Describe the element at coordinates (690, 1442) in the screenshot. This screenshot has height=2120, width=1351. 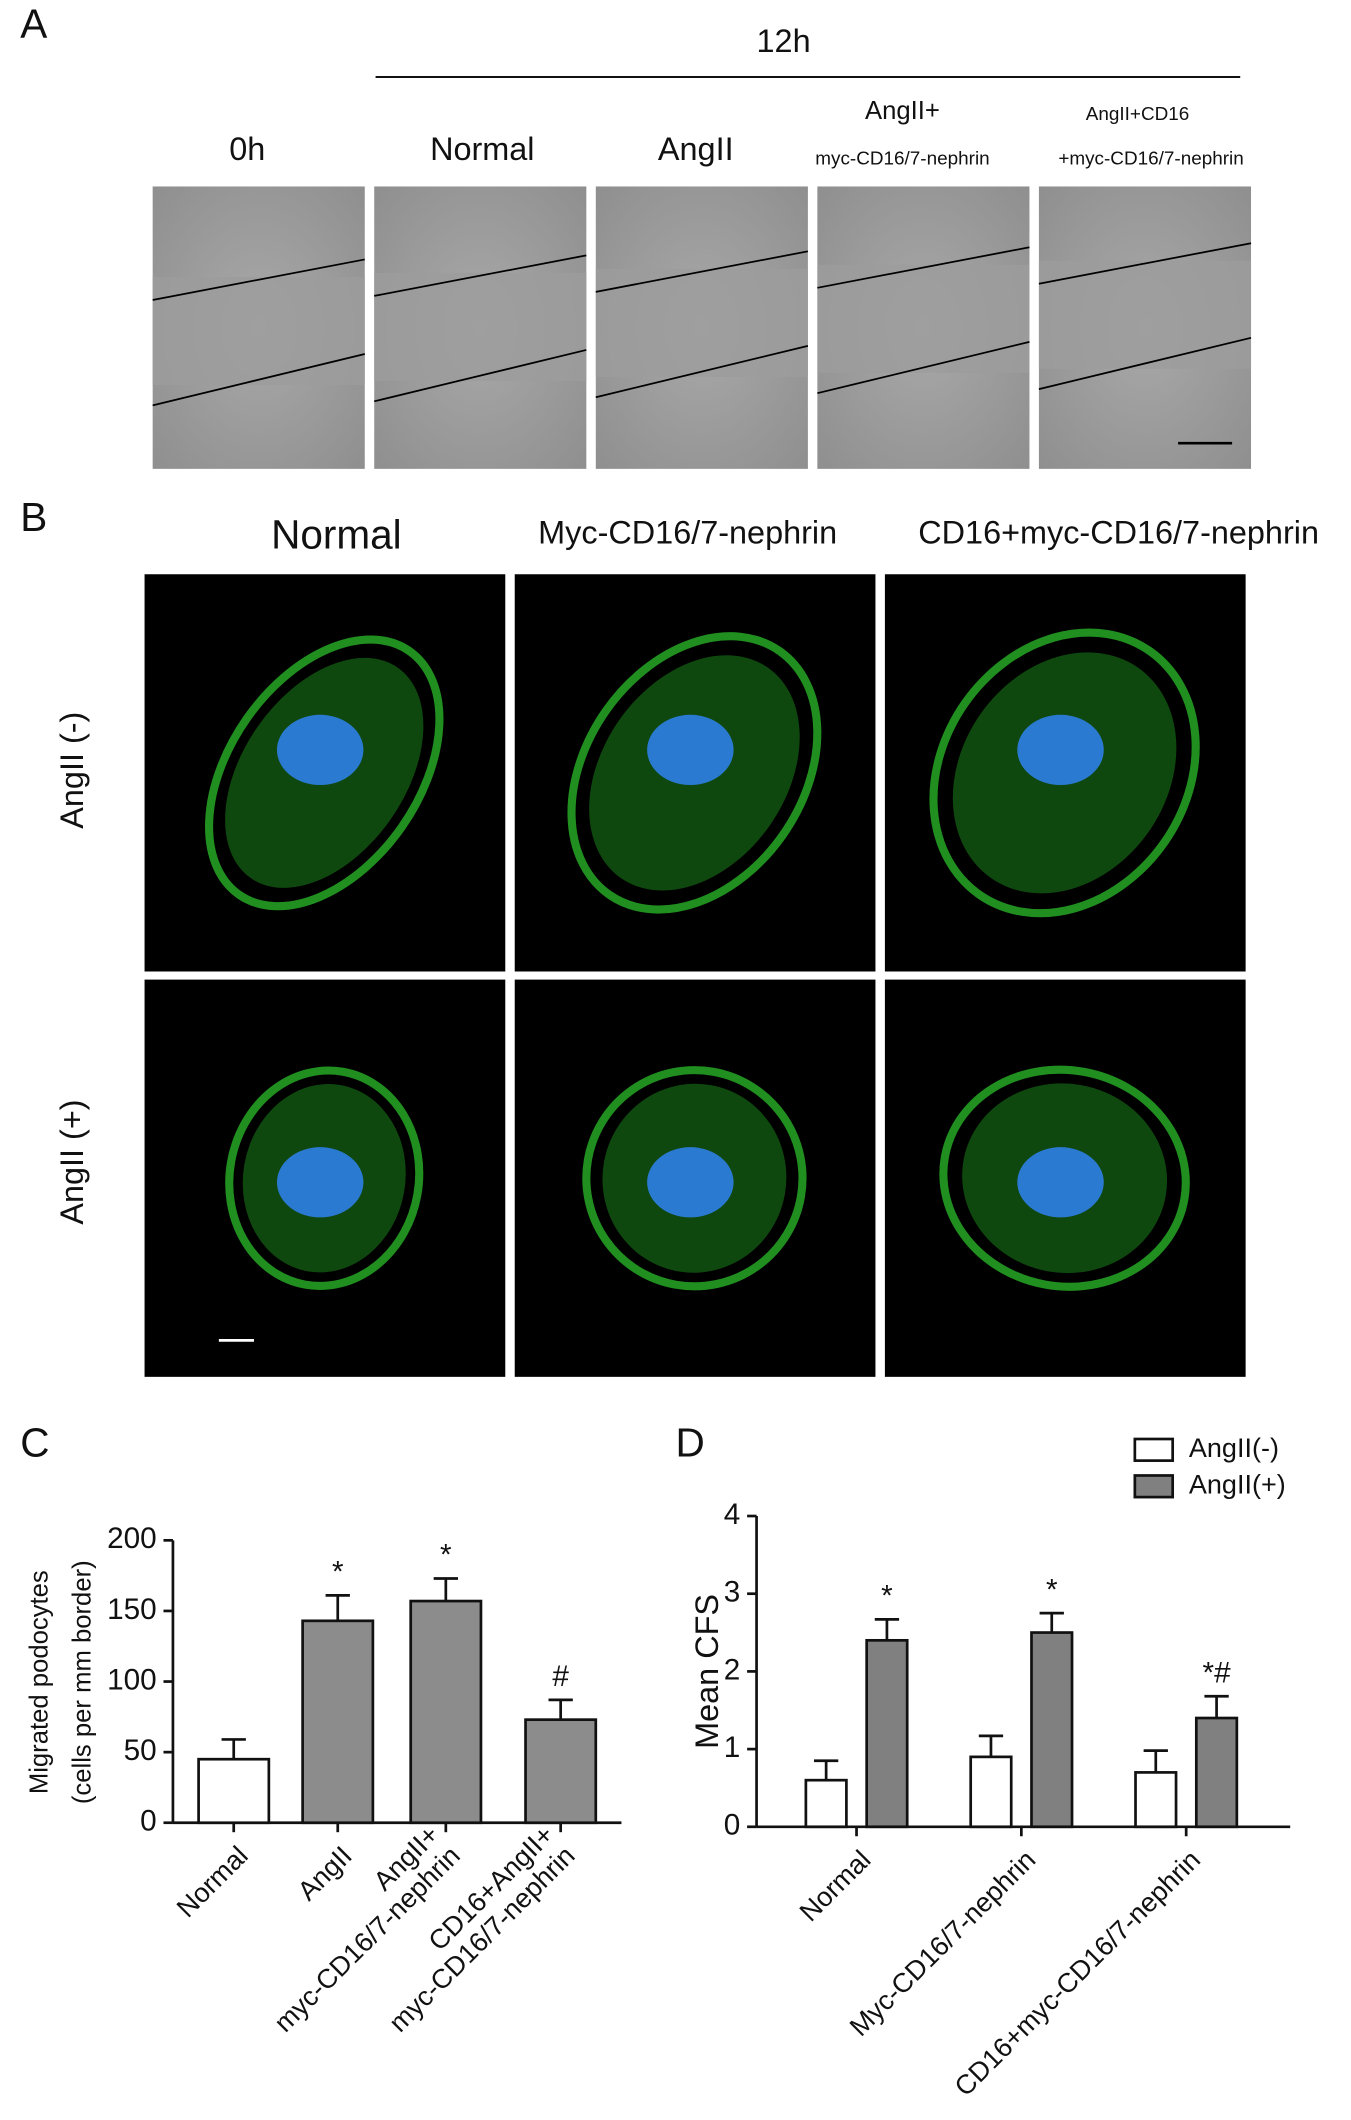
I see `panel-label: D` at that location.